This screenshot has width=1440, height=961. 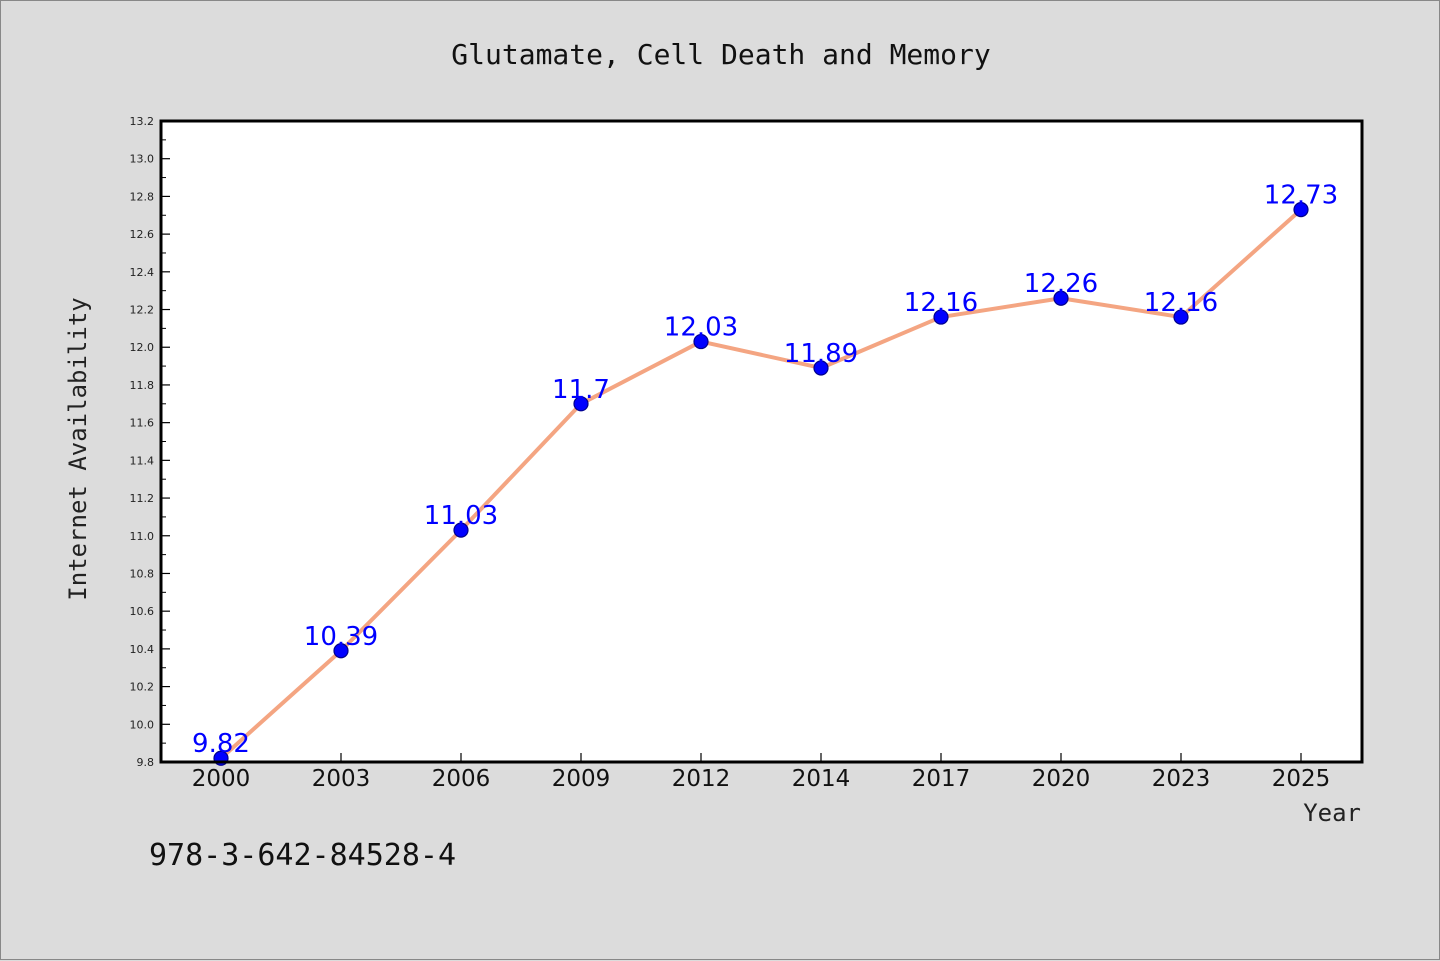 I want to click on data-label: 12.03, so click(x=701, y=328).